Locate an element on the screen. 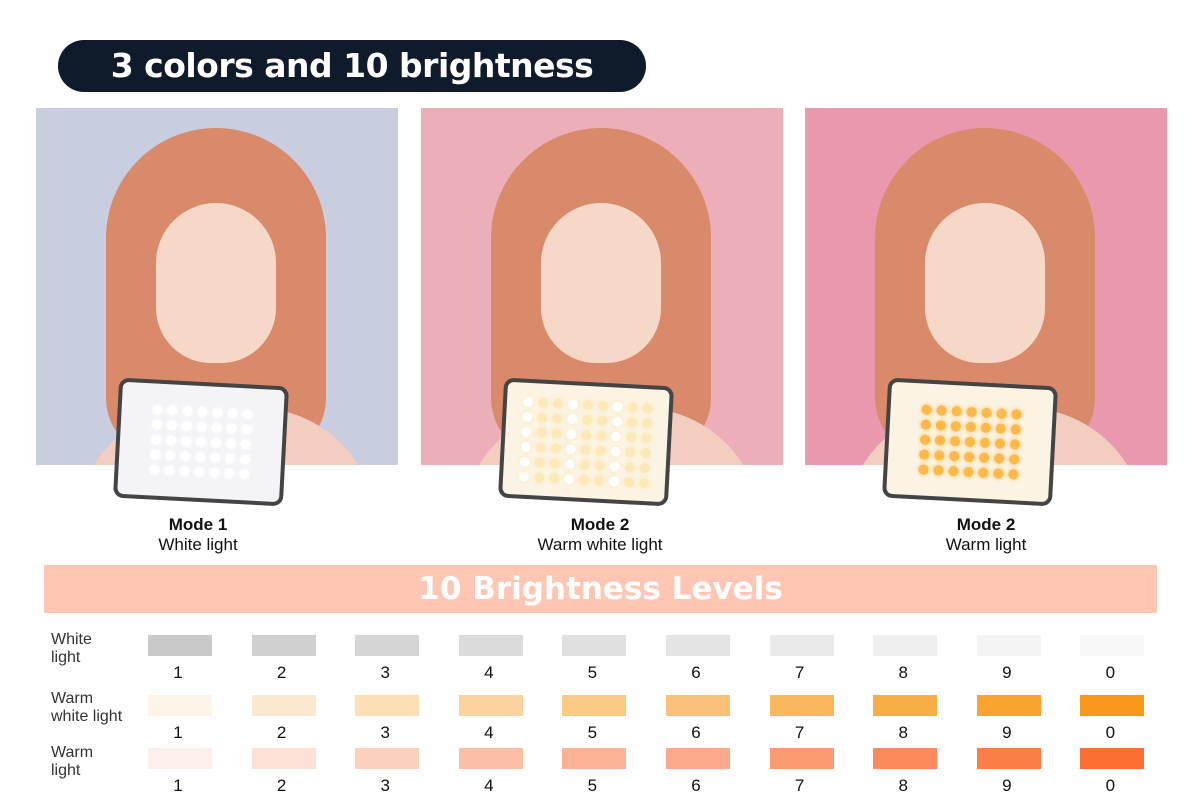  level-row-label: Warm light is located at coordinates (72, 762).